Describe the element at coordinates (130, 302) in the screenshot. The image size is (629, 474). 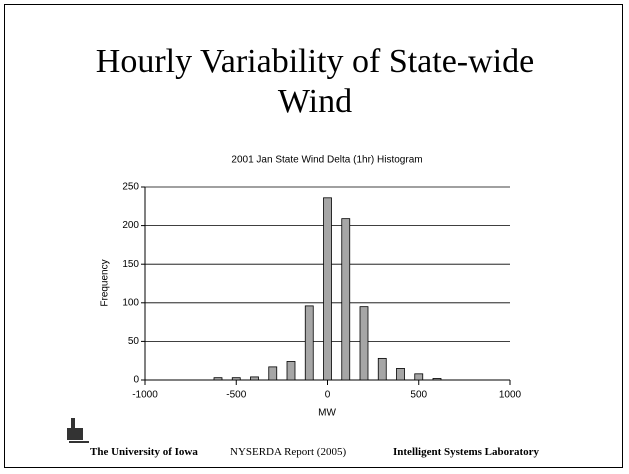
I see `y-tick-label: 100` at that location.